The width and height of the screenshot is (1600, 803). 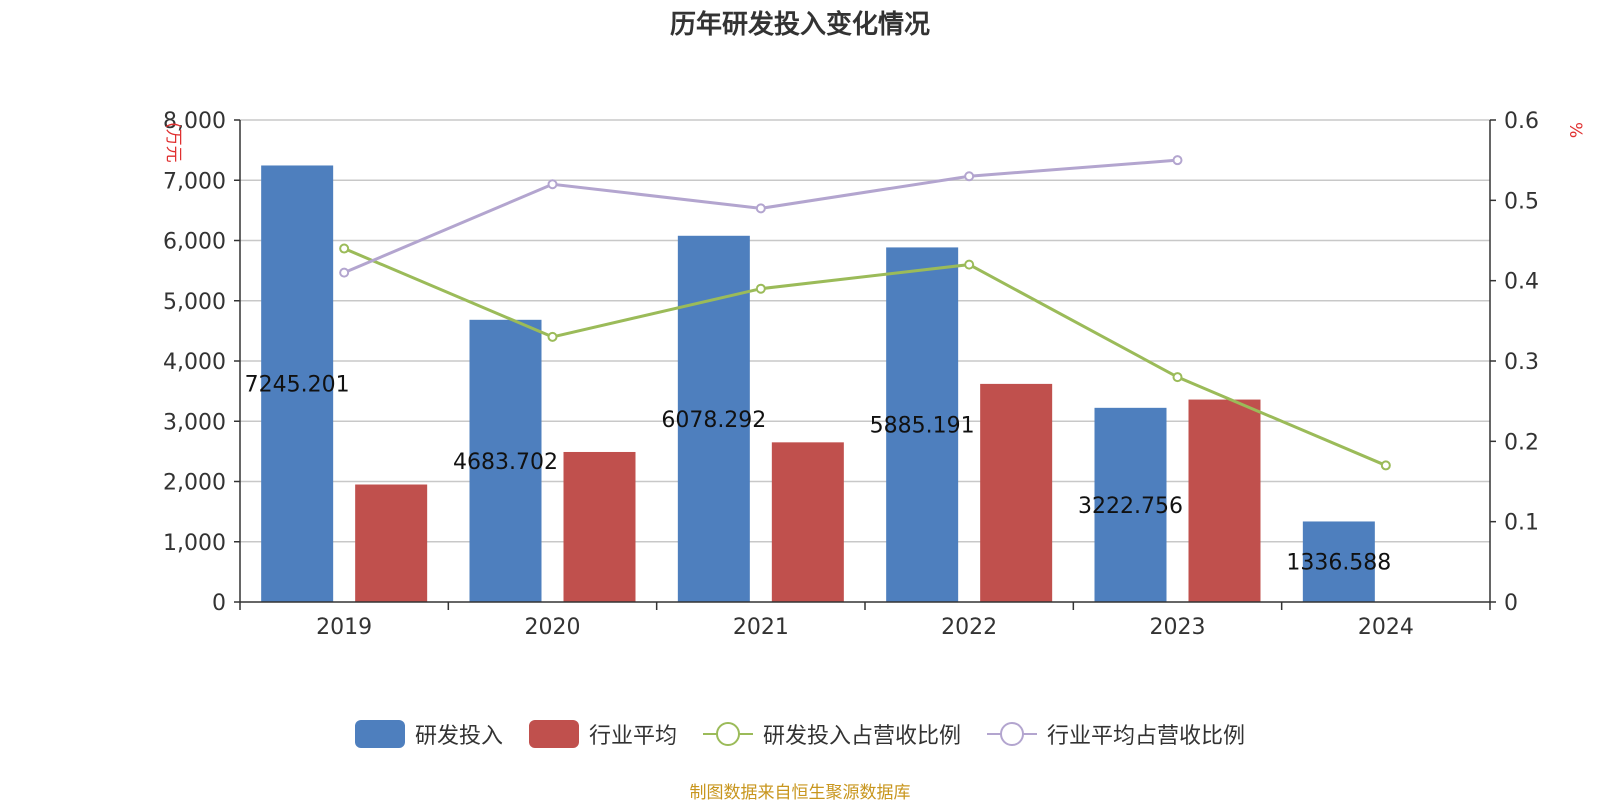 I want to click on right-tick-label: 0.2, so click(x=1521, y=442).